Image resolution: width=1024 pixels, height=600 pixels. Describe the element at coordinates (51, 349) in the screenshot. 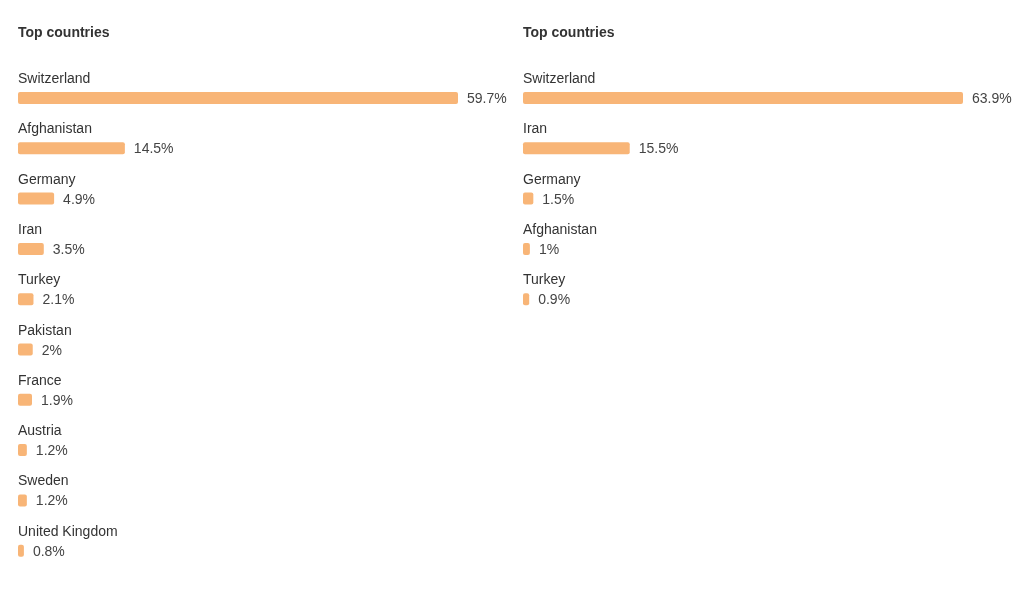

I see `data-label: 2%` at that location.